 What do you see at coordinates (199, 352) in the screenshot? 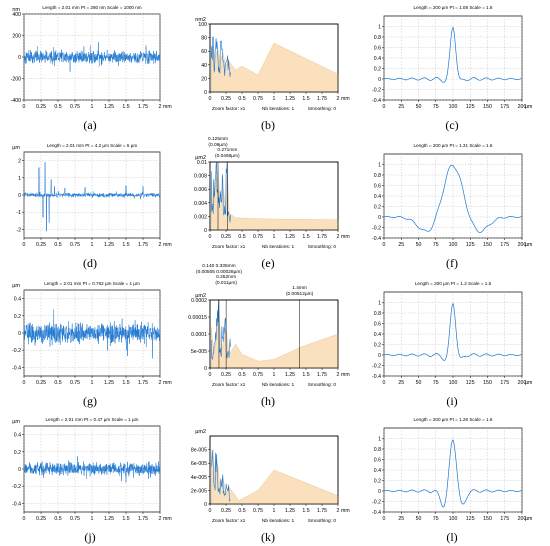
I see `y-tick-label: 5e-005` at bounding box center [199, 352].